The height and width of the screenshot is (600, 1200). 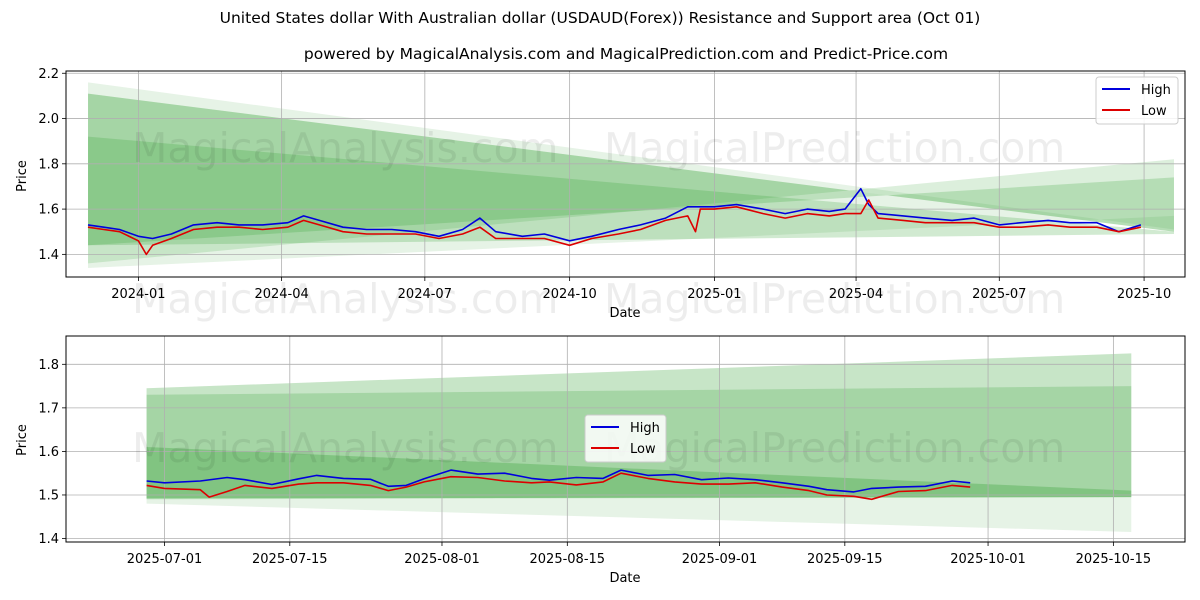 What do you see at coordinates (834, 448) in the screenshot?
I see `watermark-prediction-bottom: MagicalPrediction.com` at bounding box center [834, 448].